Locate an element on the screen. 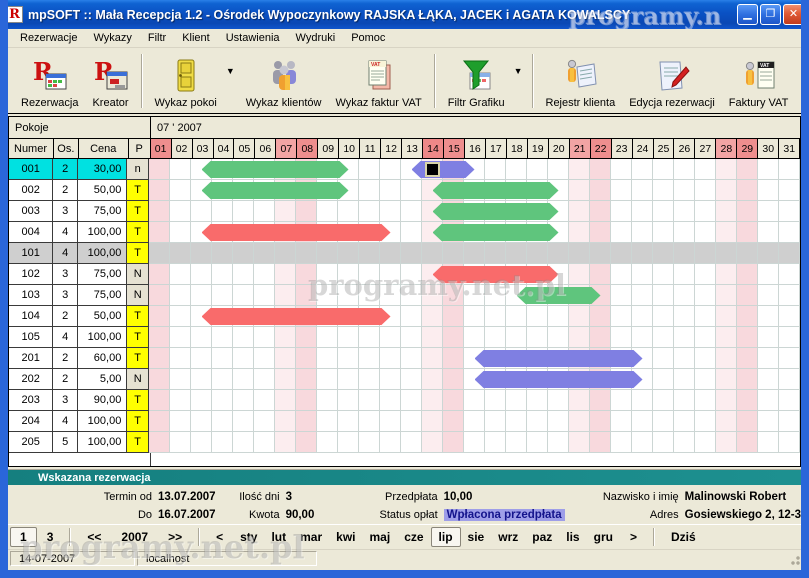 Image resolution: width=809 pixels, height=578 pixels. day-header-19: 19 is located at coordinates (538, 149).